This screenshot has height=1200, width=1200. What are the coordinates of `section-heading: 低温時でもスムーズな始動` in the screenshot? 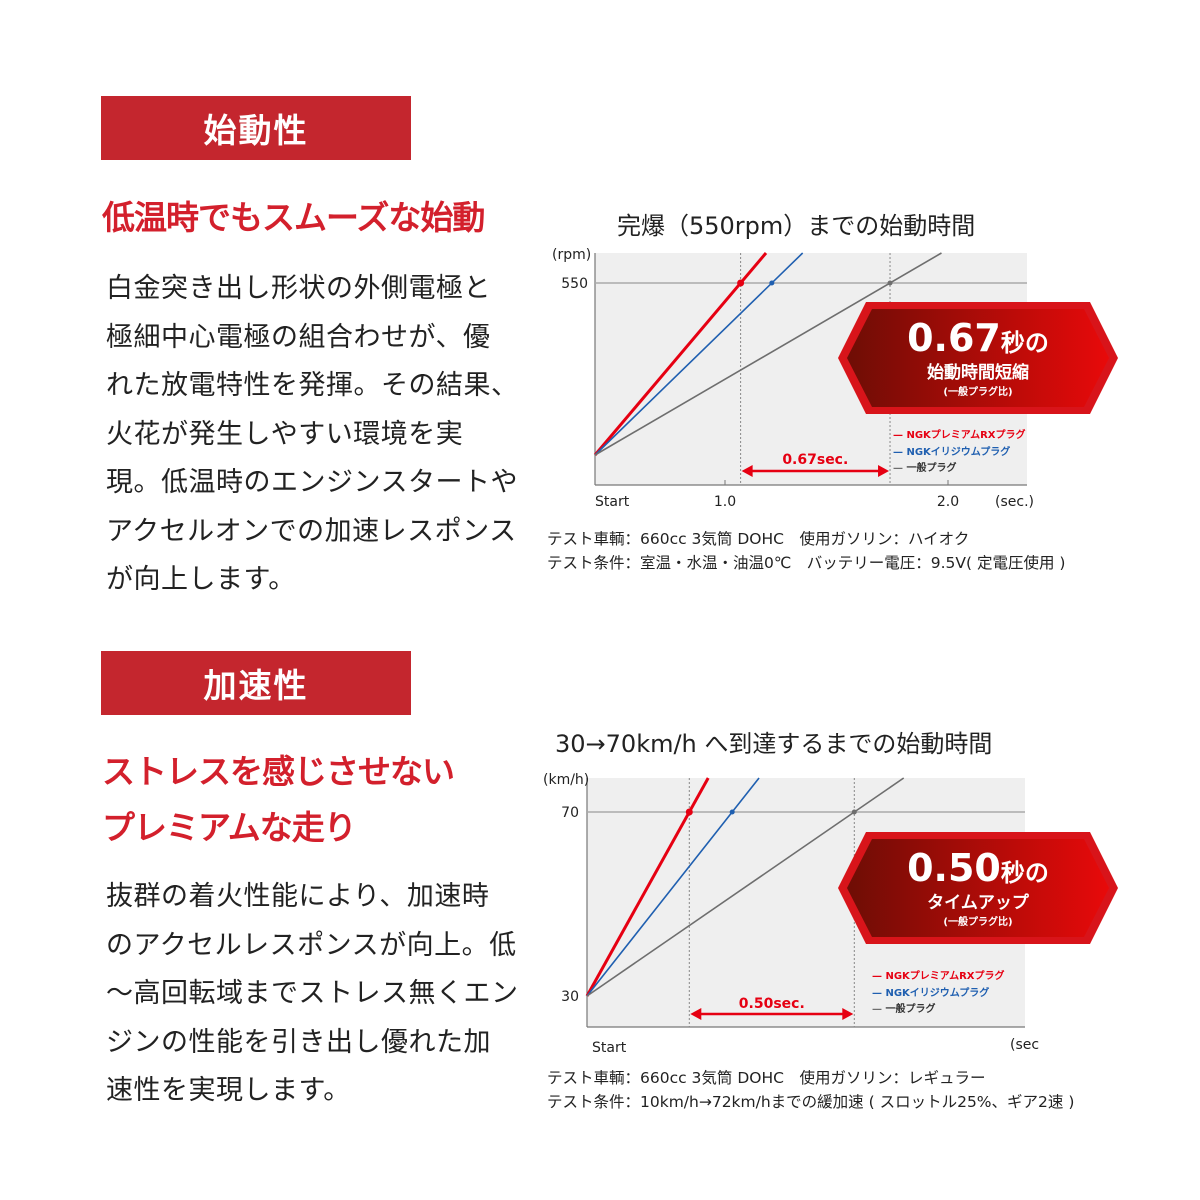 It's located at (293, 217).